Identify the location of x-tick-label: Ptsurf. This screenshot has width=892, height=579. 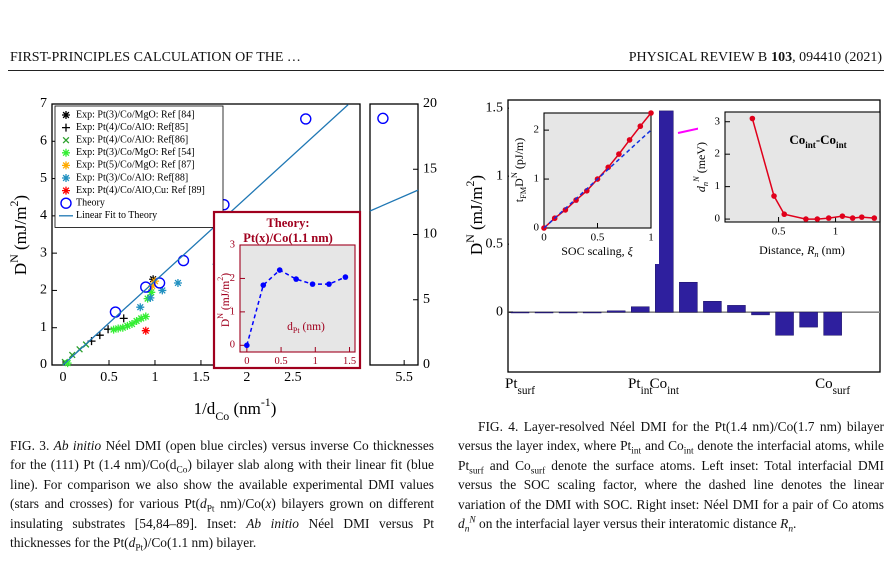
(520, 386).